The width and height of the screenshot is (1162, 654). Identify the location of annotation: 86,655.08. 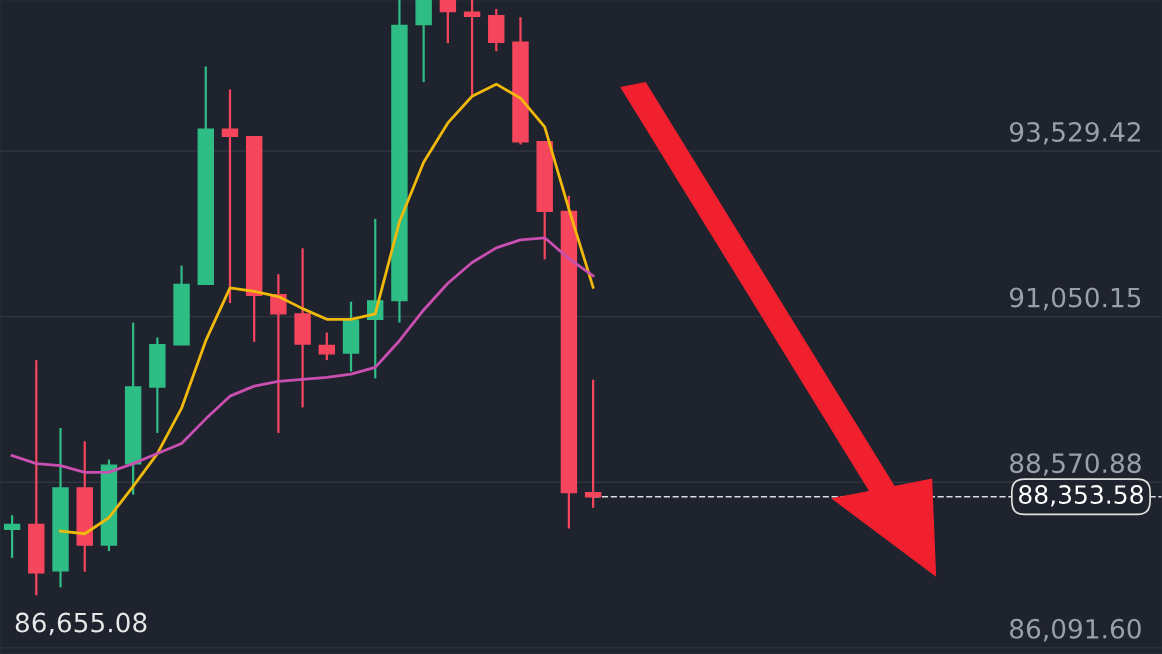
(81, 624).